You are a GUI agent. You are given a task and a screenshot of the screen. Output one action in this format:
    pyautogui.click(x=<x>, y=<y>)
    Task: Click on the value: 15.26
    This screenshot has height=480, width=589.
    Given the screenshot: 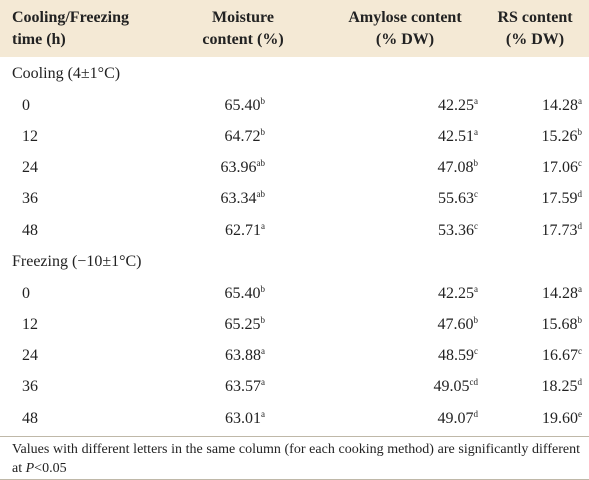 What is the action you would take?
    pyautogui.click(x=559, y=136)
    